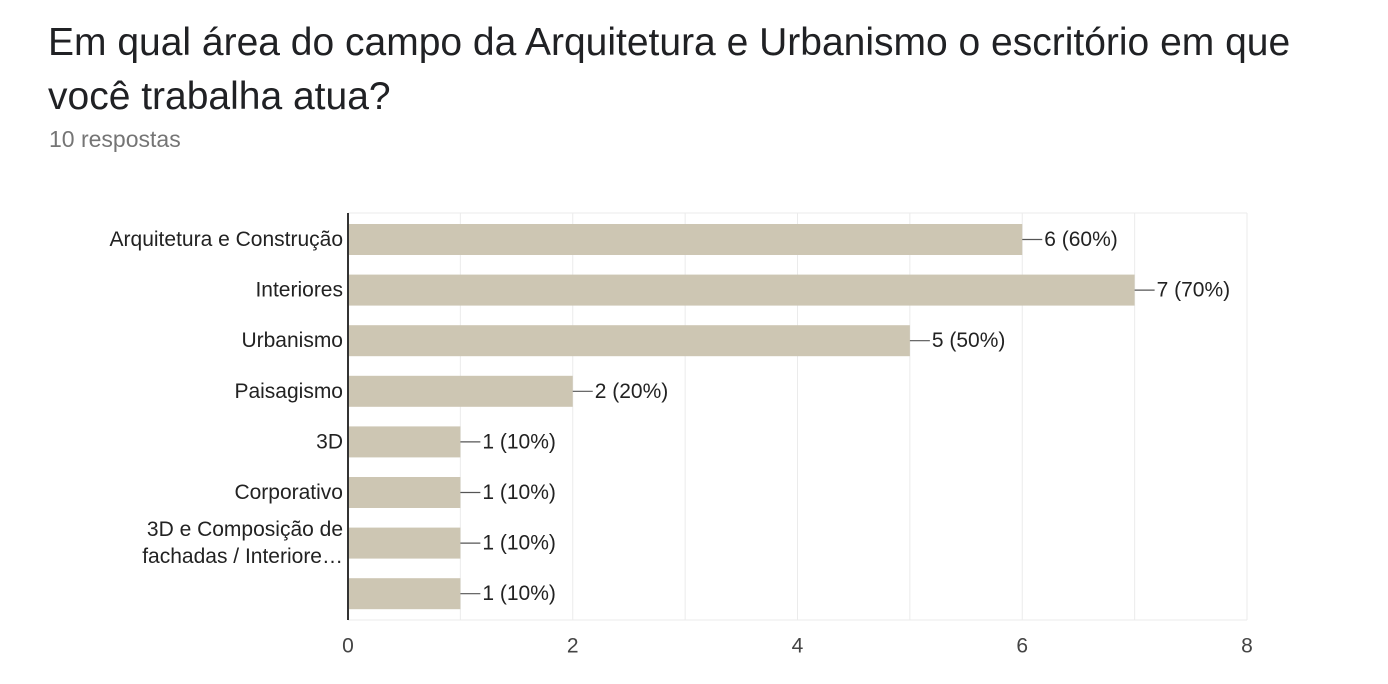  I want to click on value-label: 2 (20%), so click(632, 391).